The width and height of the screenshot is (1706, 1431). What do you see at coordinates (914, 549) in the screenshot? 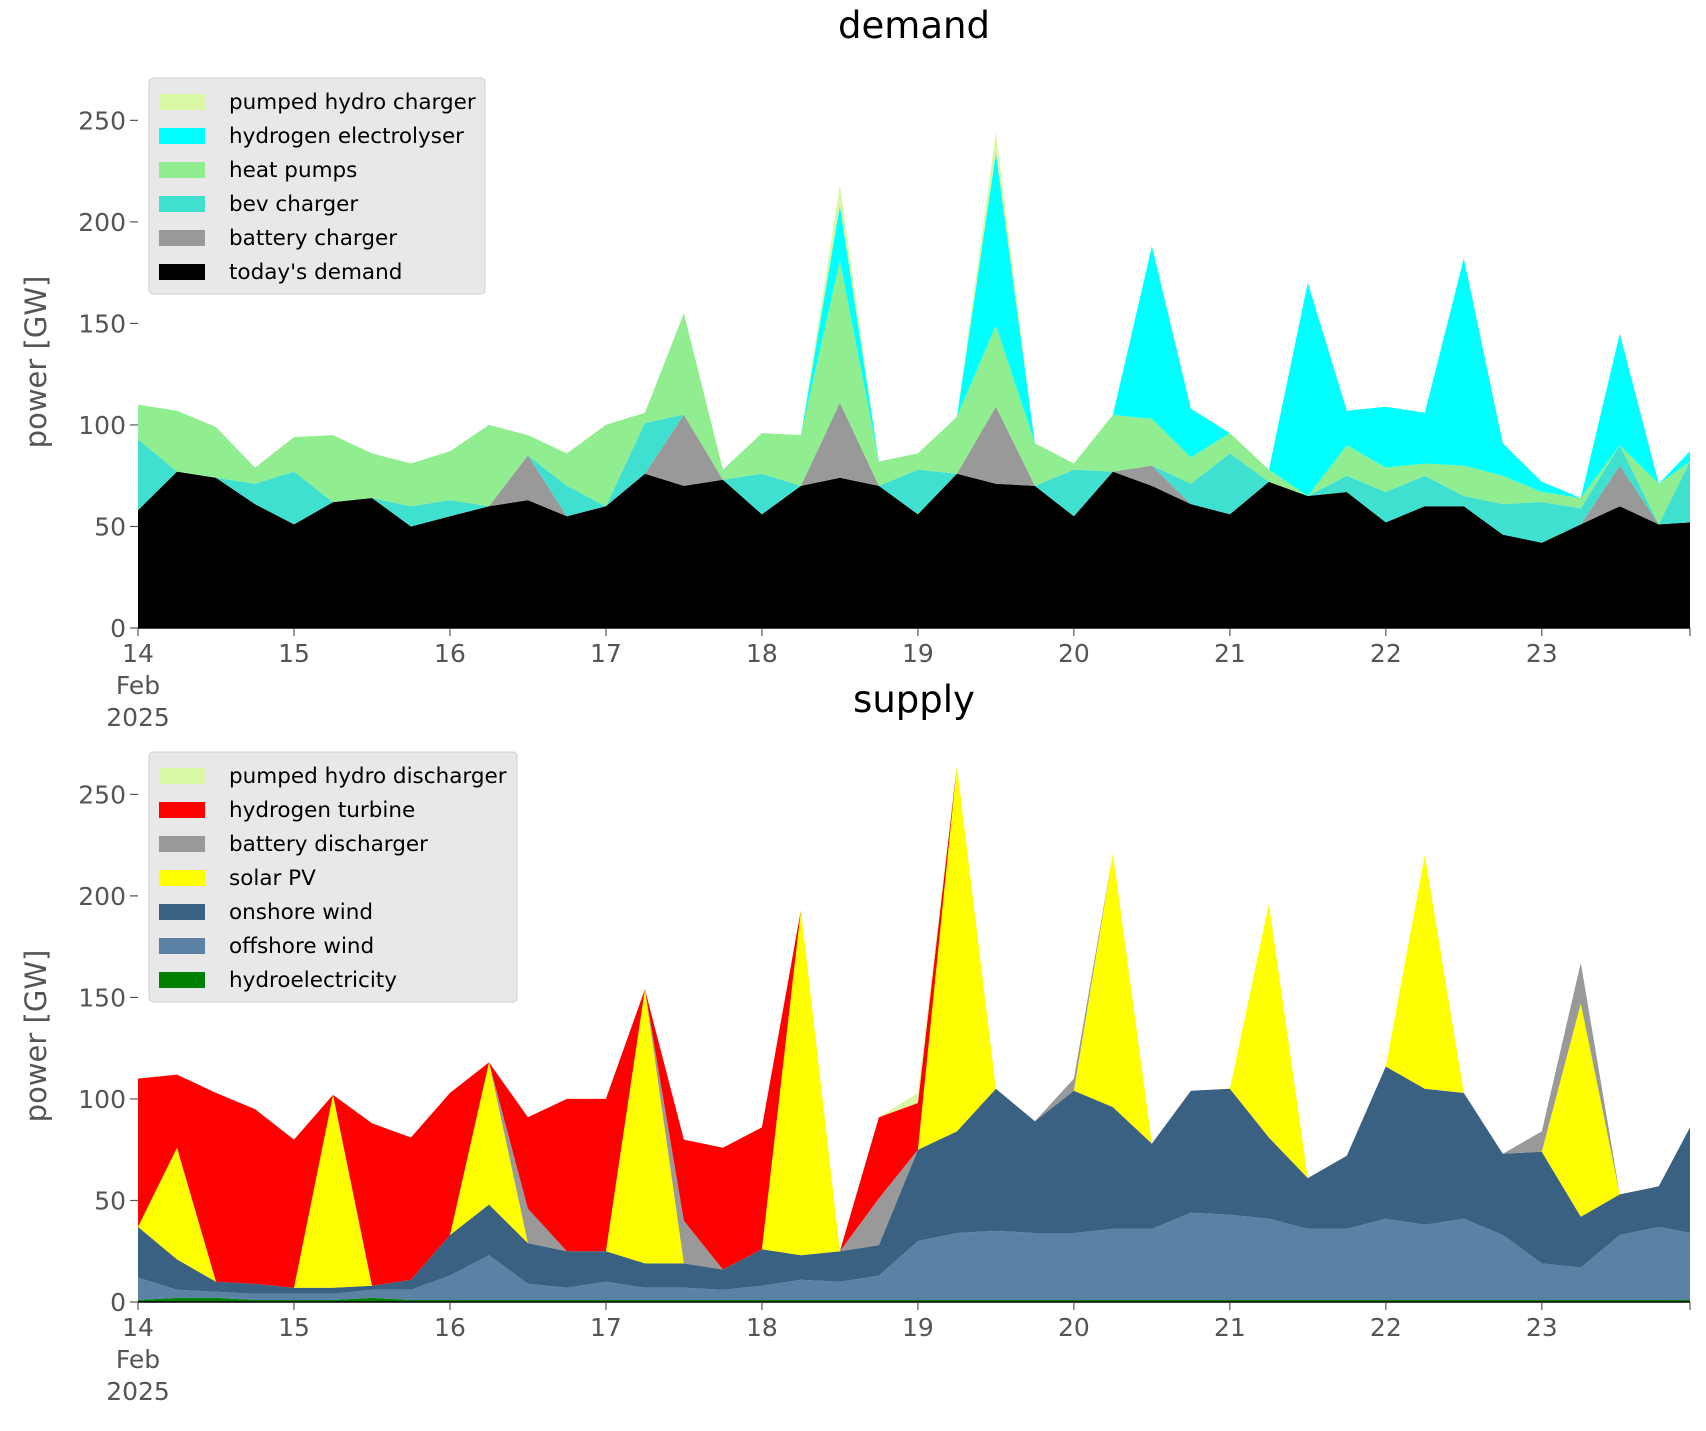
I see `area-today-s-demand` at bounding box center [914, 549].